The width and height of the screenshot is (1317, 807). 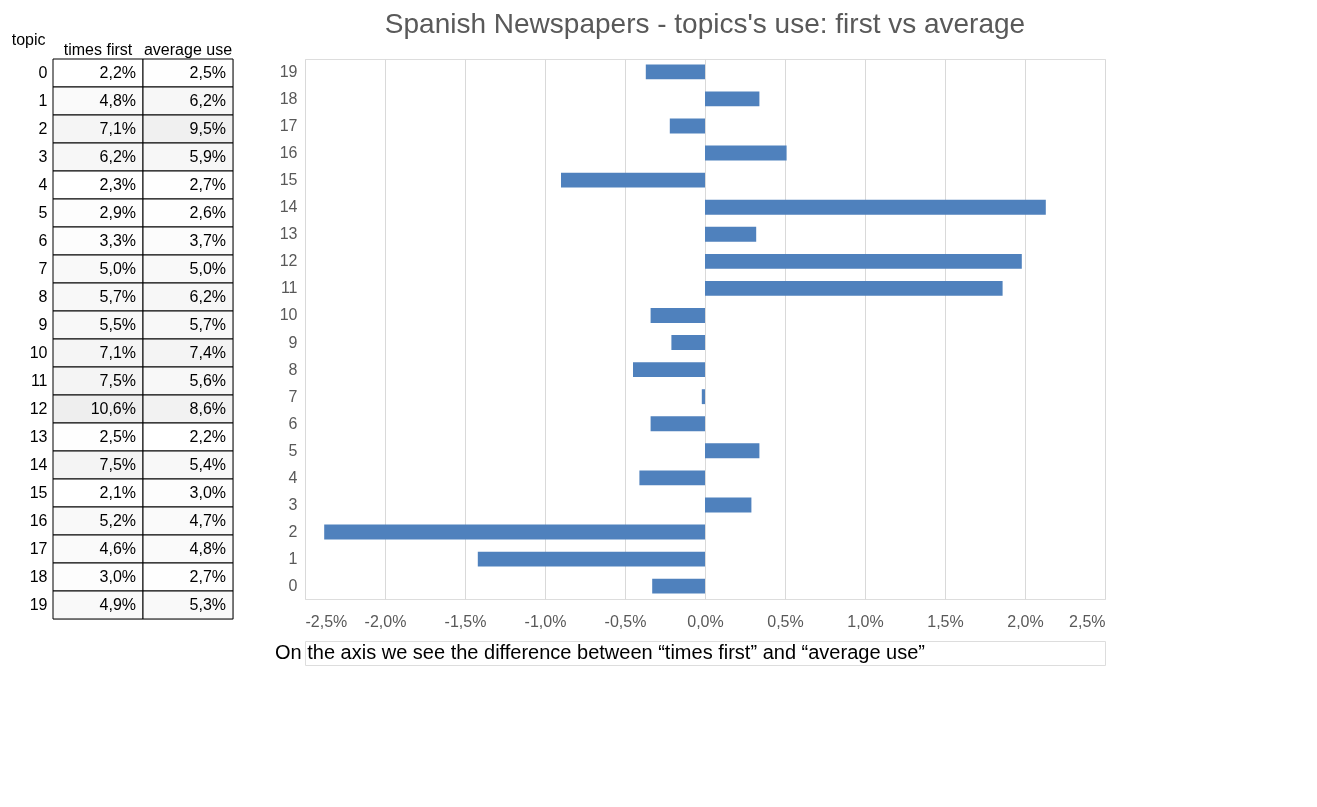 I want to click on x-tick-label: -2,0%, so click(x=385, y=621).